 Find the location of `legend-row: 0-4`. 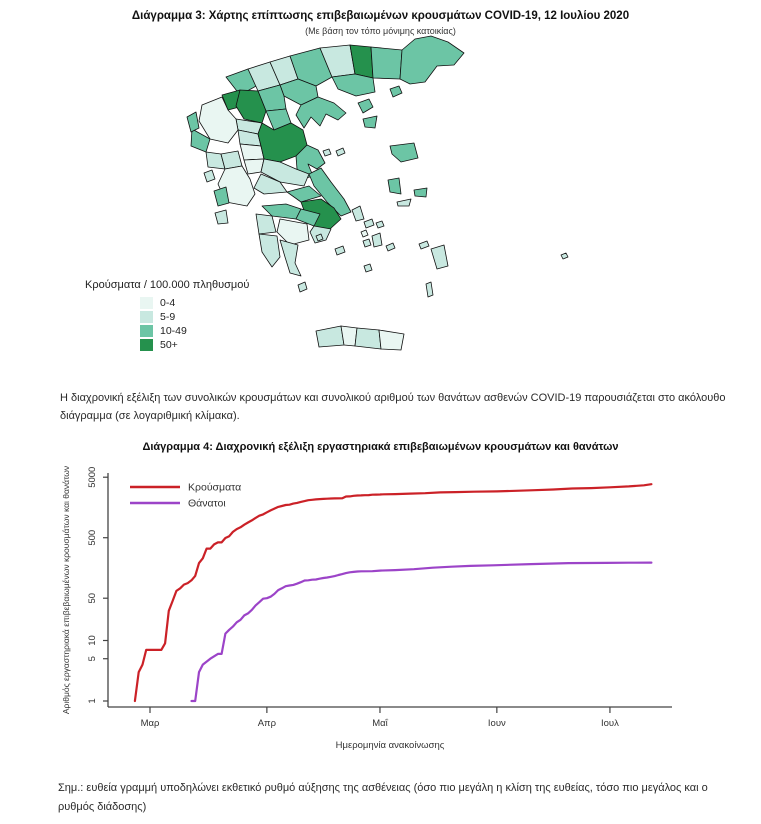

legend-row: 0-4 is located at coordinates (194, 302).